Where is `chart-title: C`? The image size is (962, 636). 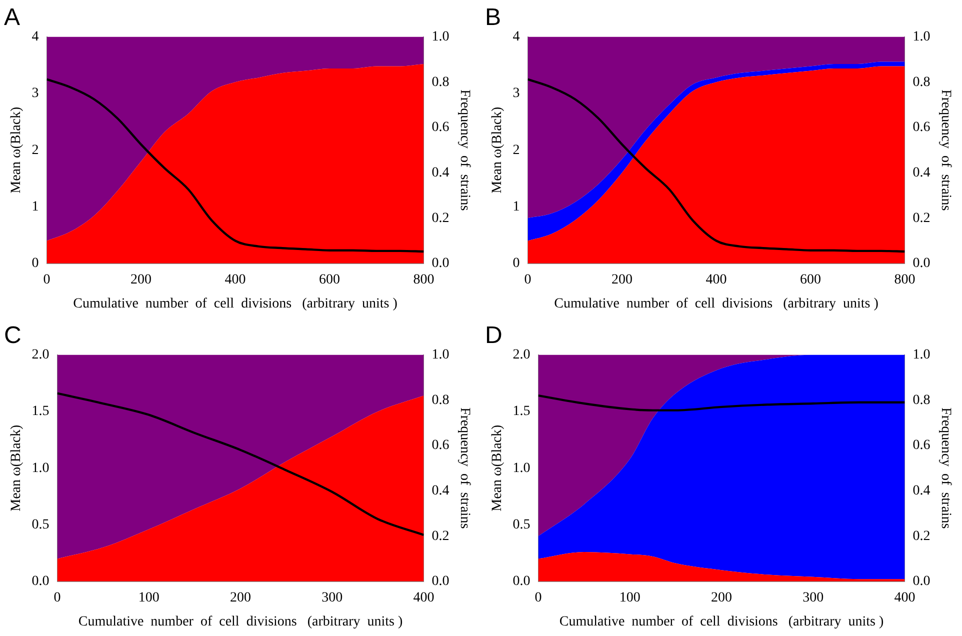 chart-title: C is located at coordinates (13, 336).